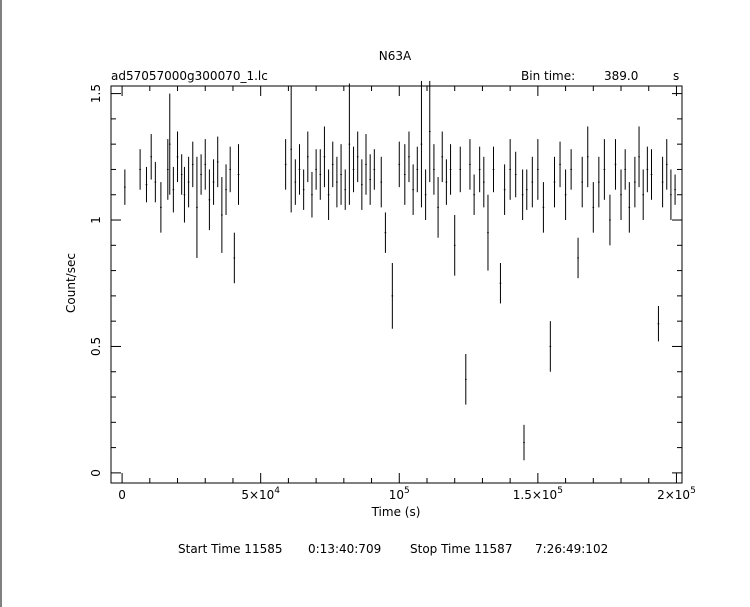 This screenshot has height=607, width=750. What do you see at coordinates (676, 76) in the screenshot?
I see `bin-time-unit: s` at bounding box center [676, 76].